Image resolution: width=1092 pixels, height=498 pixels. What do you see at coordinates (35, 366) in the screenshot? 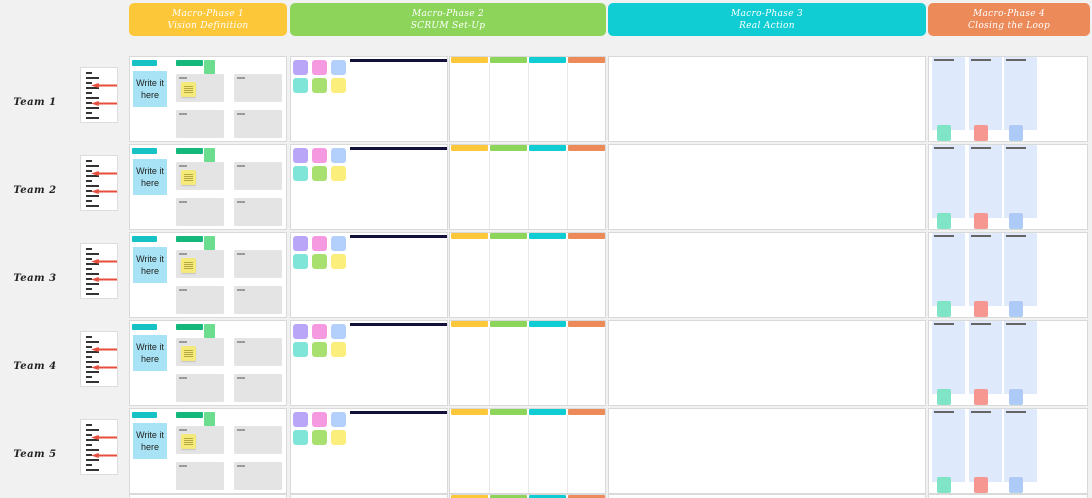
I see `team-label: Team 4` at bounding box center [35, 366].